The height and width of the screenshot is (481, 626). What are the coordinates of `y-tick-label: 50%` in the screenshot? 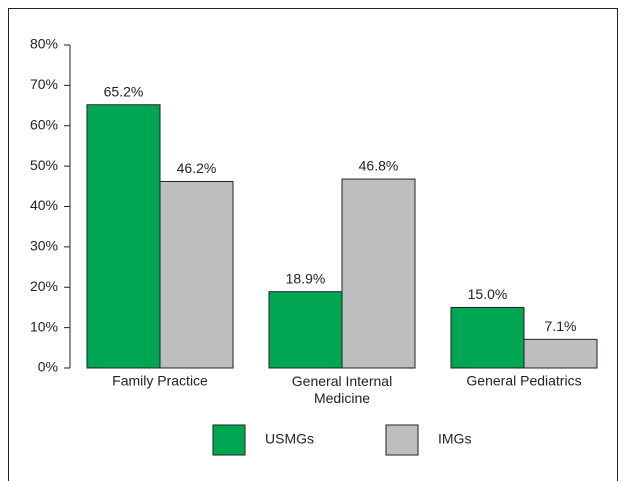 It's located at (44, 165).